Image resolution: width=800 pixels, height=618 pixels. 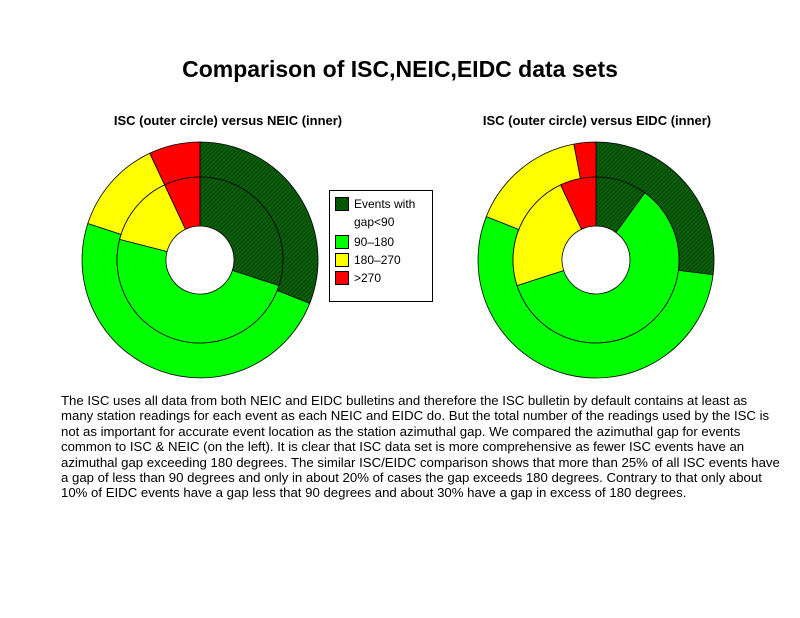 I want to click on chart-title-isc-neic: ISC (outer circle) versus NEIC (inner), so click(x=228, y=120).